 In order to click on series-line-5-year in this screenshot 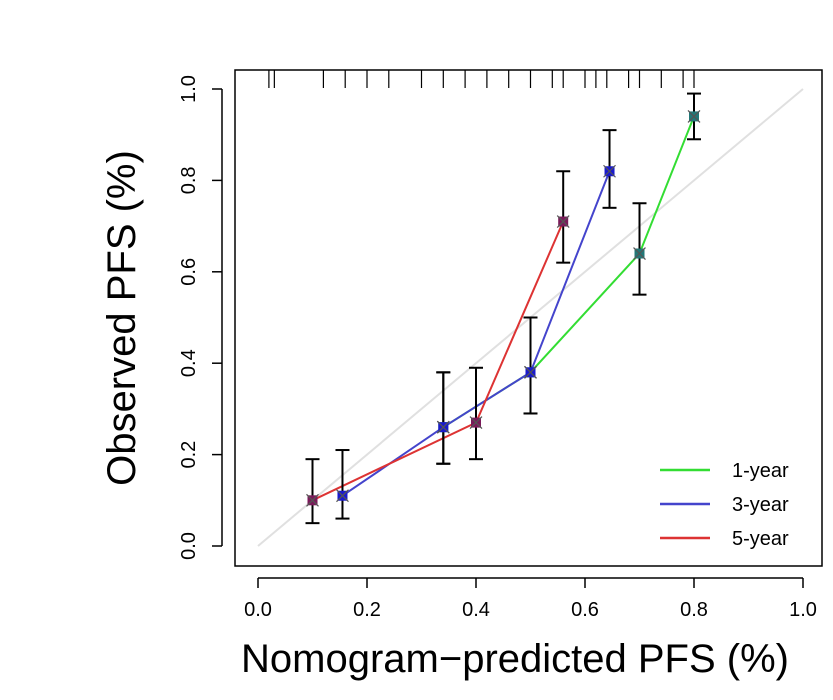, I will do `click(438, 361)`.